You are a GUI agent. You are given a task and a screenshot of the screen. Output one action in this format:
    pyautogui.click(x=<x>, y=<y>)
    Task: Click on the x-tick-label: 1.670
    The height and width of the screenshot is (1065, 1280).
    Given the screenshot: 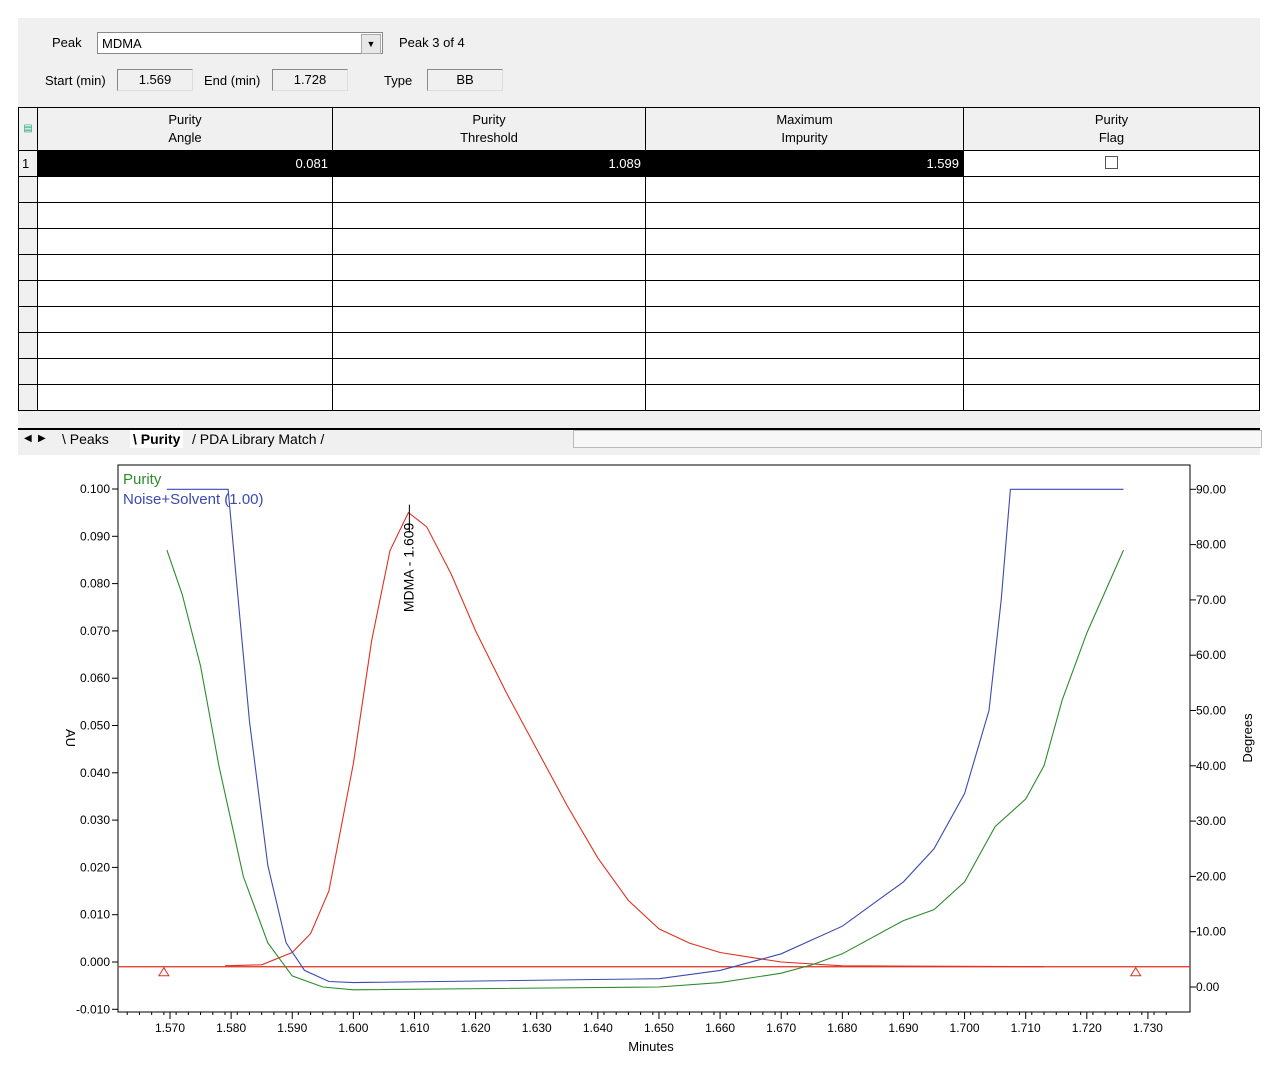 What is the action you would take?
    pyautogui.click(x=781, y=1028)
    